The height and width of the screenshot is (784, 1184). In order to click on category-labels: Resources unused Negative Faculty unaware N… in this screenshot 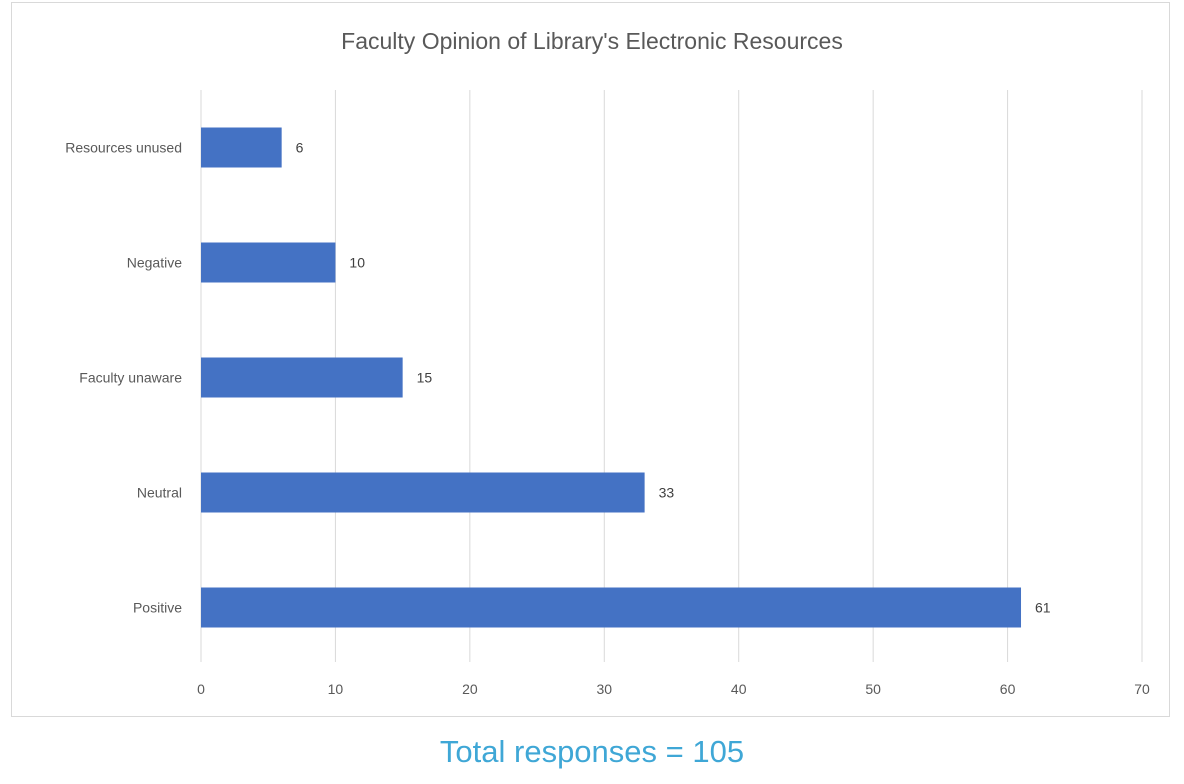, I will do `click(123, 378)`.